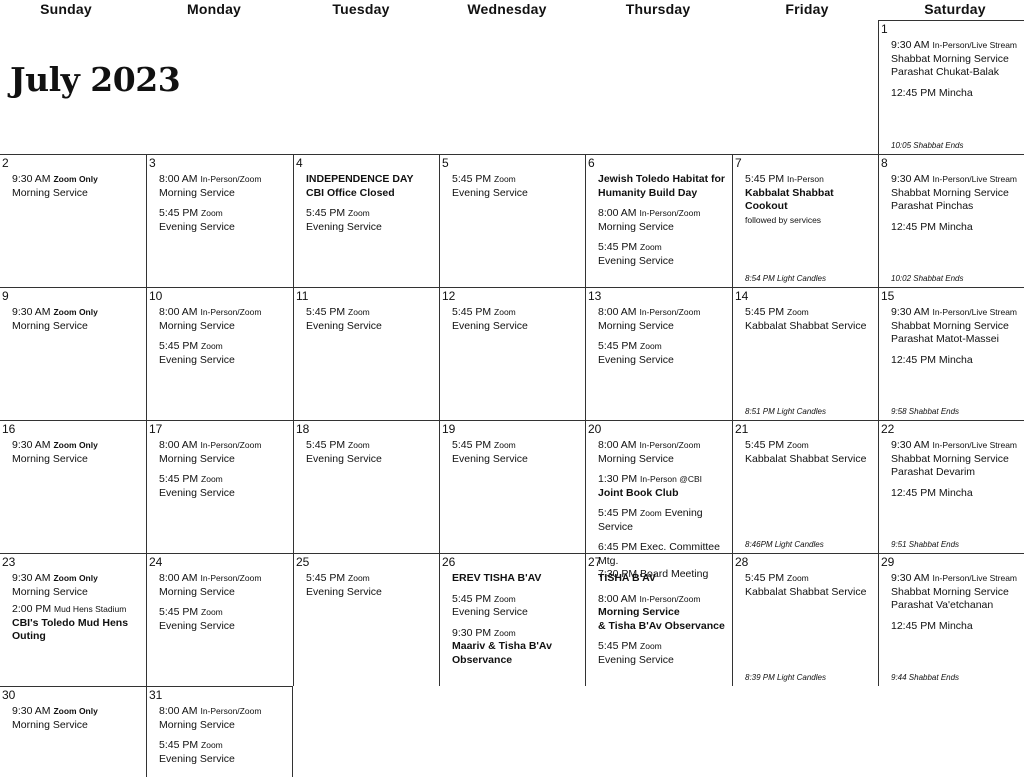 This screenshot has width=1024, height=777. I want to click on day-number: 16, so click(9, 429).